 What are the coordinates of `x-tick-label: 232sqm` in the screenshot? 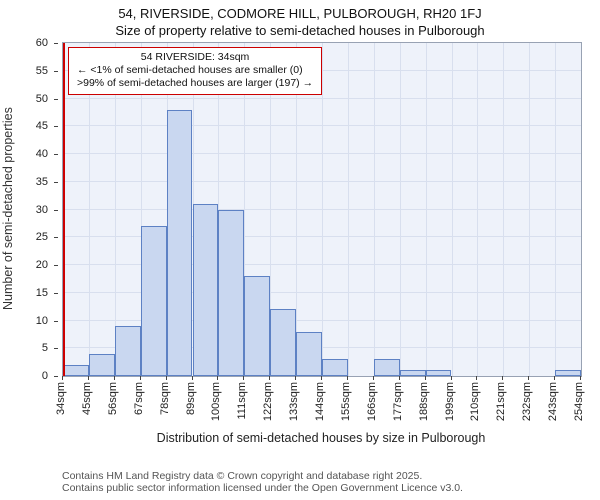 It's located at (527, 402).